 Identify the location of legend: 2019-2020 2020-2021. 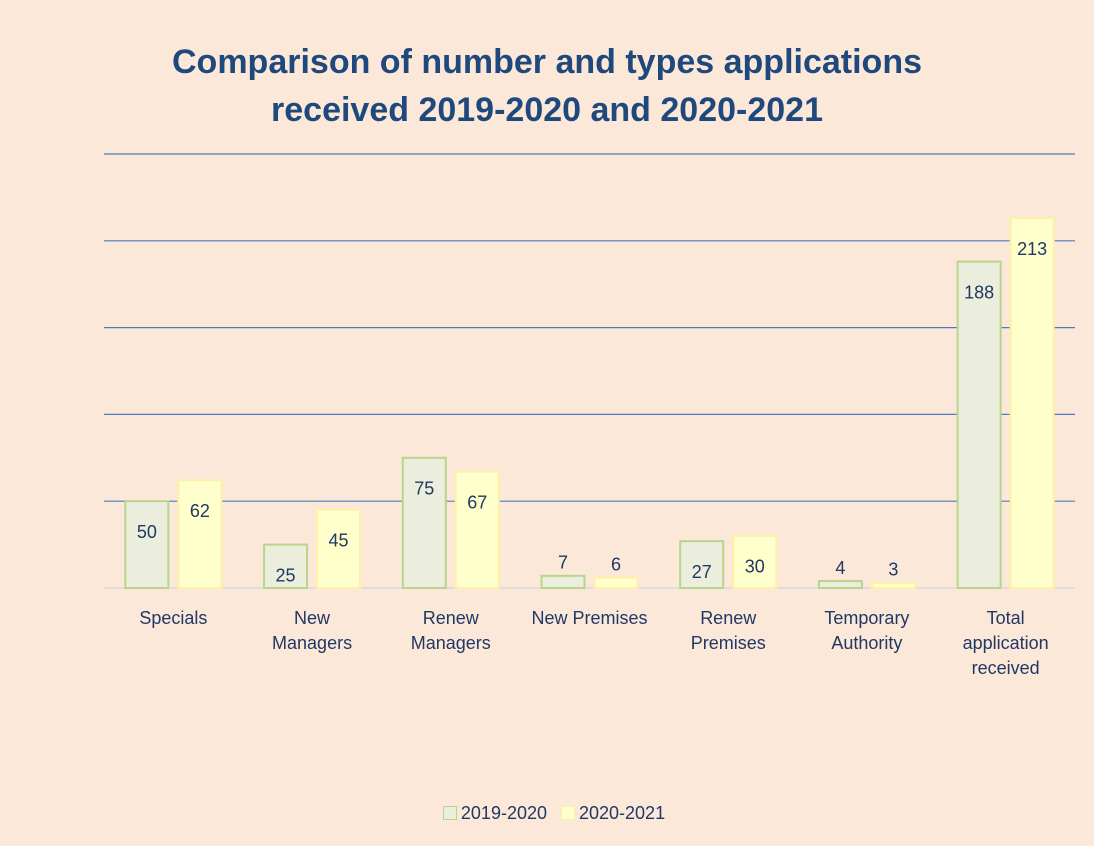
(547, 813).